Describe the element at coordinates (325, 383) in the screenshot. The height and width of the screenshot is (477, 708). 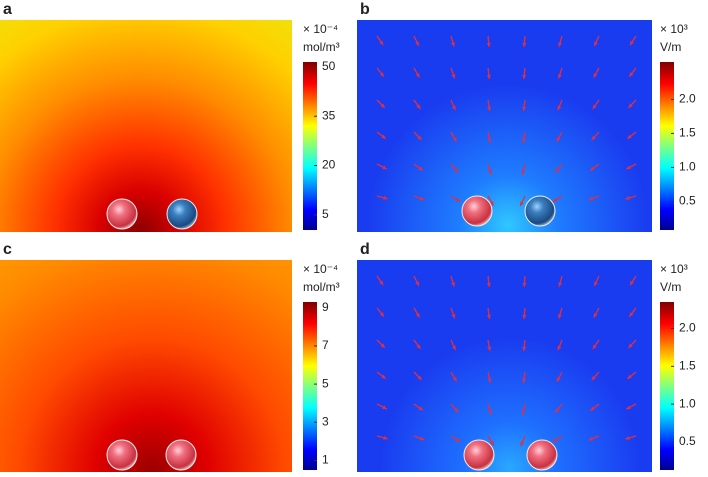
I see `colorbar-tick-label: 5` at that location.